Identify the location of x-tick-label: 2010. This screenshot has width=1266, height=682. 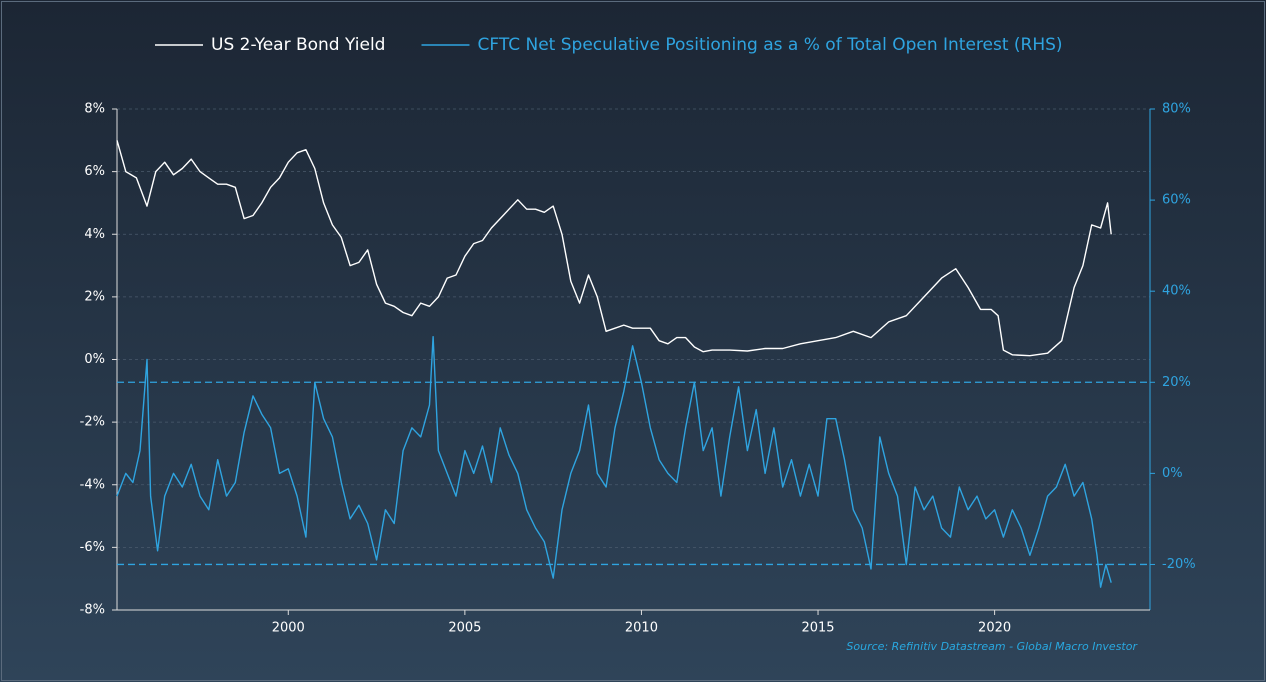
(641, 628).